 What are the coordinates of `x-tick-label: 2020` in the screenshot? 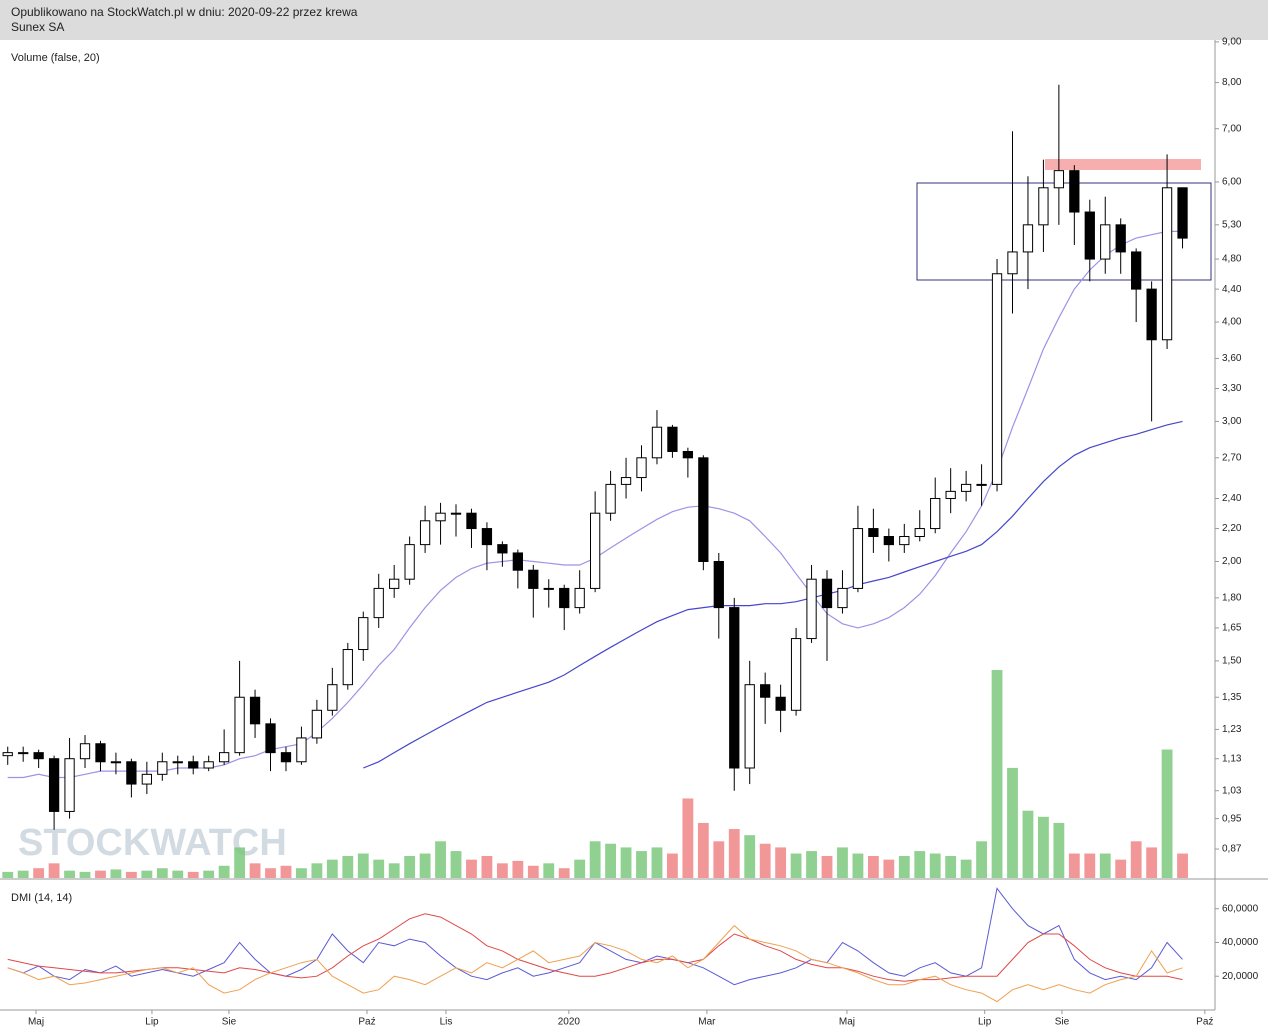 It's located at (569, 1022).